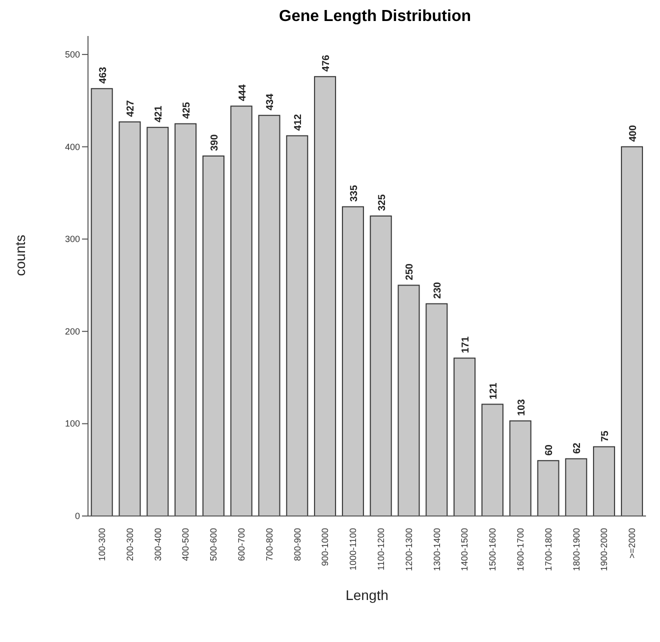  Describe the element at coordinates (632, 543) in the screenshot. I see `x-tick-label: >=2000` at that location.